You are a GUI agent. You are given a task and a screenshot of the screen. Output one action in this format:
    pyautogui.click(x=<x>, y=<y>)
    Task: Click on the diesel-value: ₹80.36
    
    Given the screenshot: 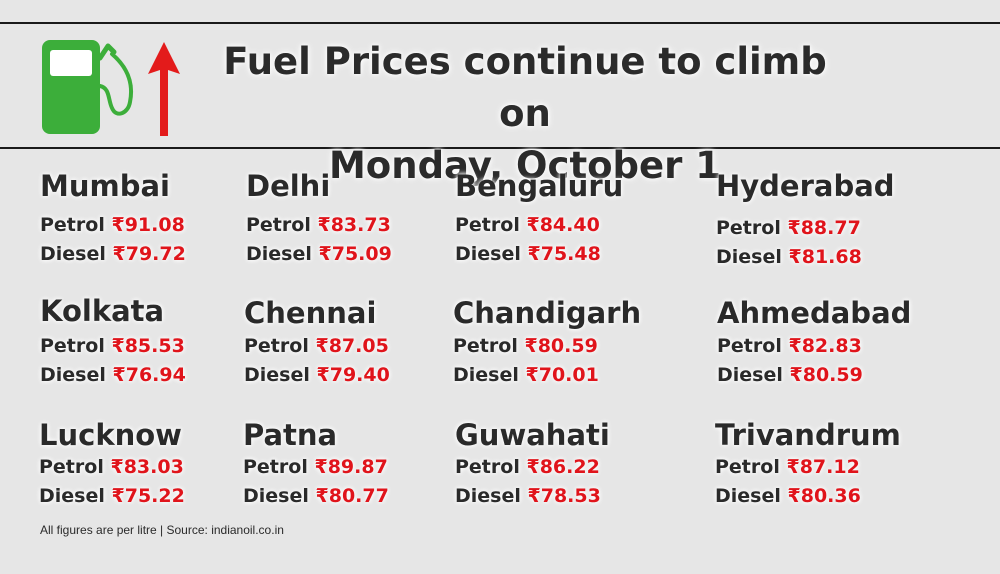 What is the action you would take?
    pyautogui.click(x=824, y=496)
    